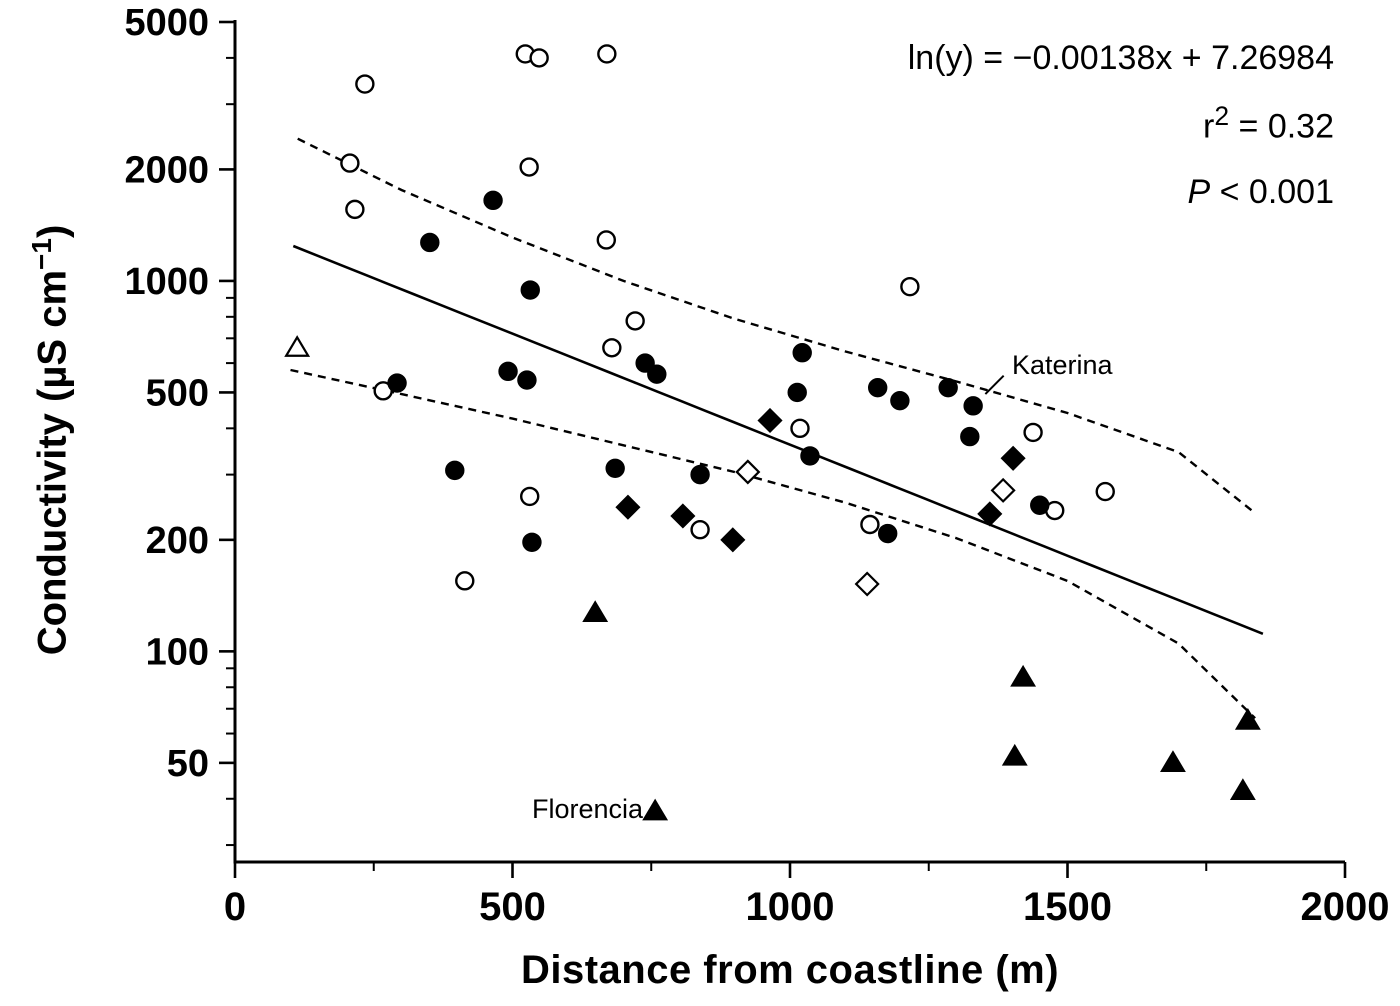 The width and height of the screenshot is (1400, 1006). I want to click on r-squared-exponent: 2, so click(1222, 116).